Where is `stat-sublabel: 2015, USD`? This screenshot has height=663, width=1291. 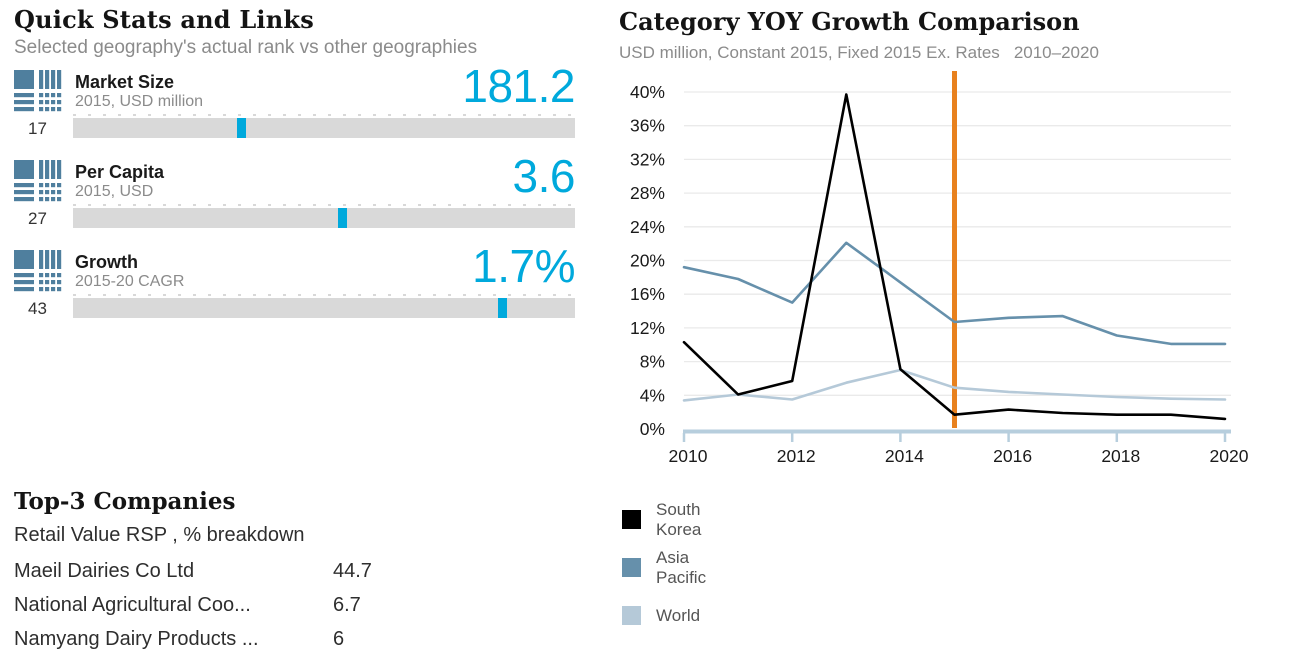 stat-sublabel: 2015, USD is located at coordinates (114, 191).